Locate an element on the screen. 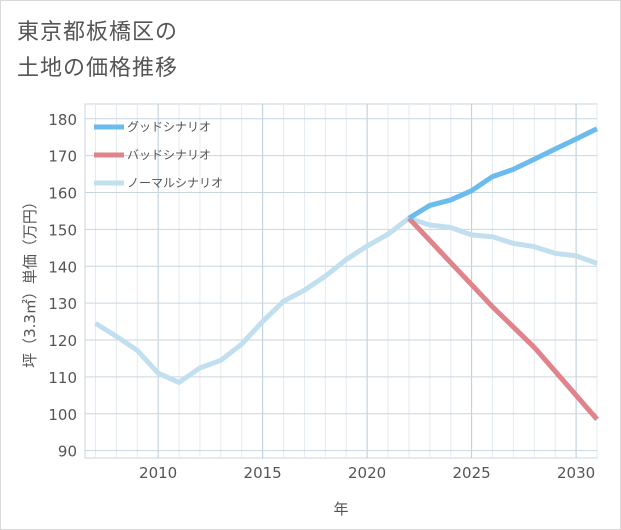  x-axis-label: 年 is located at coordinates (340, 509).